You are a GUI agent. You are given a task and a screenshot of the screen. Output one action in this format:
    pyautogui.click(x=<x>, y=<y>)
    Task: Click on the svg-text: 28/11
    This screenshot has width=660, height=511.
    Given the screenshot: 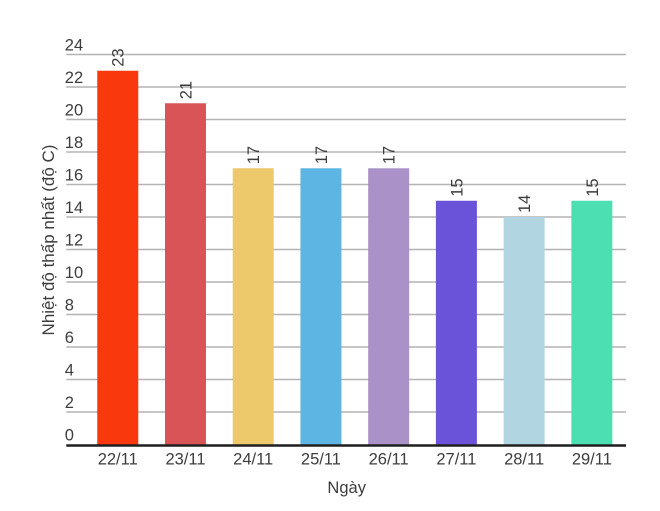 What is the action you would take?
    pyautogui.click(x=524, y=460)
    